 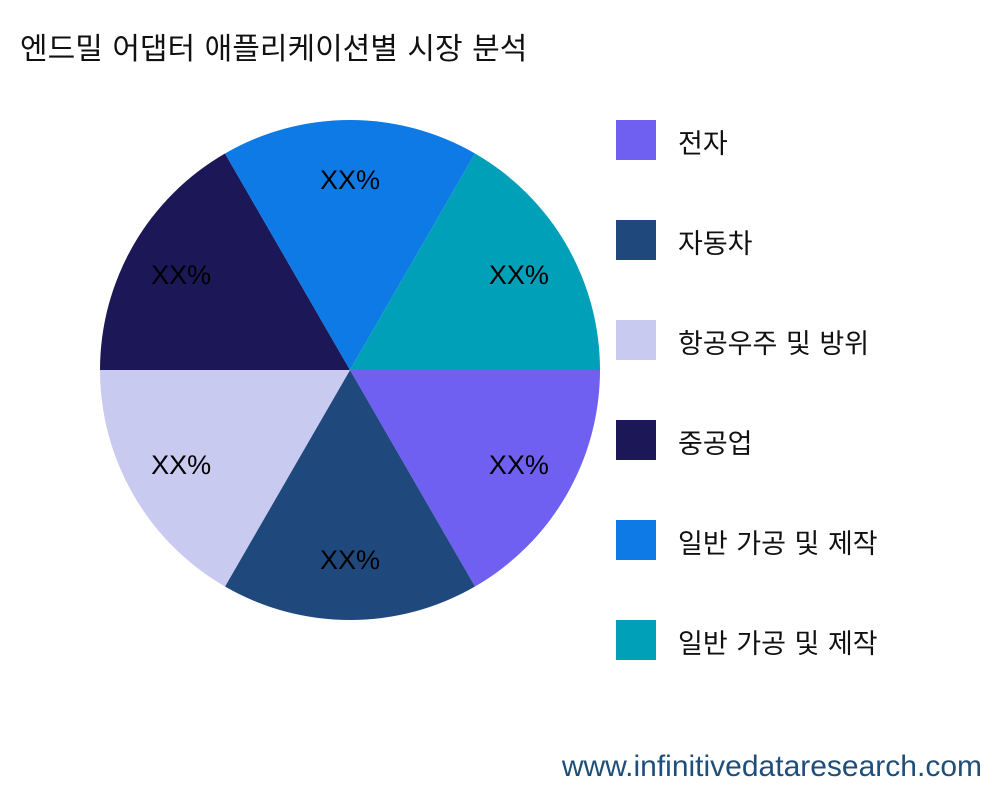 I want to click on legend-label: 전자, so click(x=703, y=144).